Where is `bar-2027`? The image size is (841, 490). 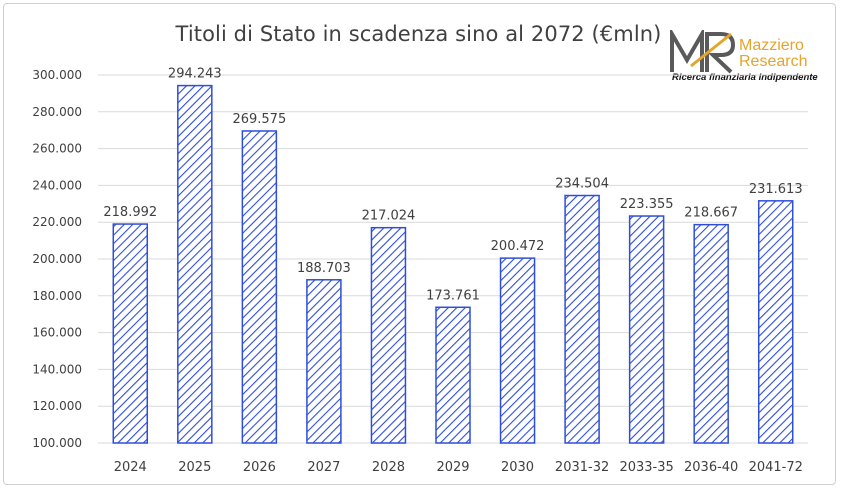
bar-2027 is located at coordinates (324, 361).